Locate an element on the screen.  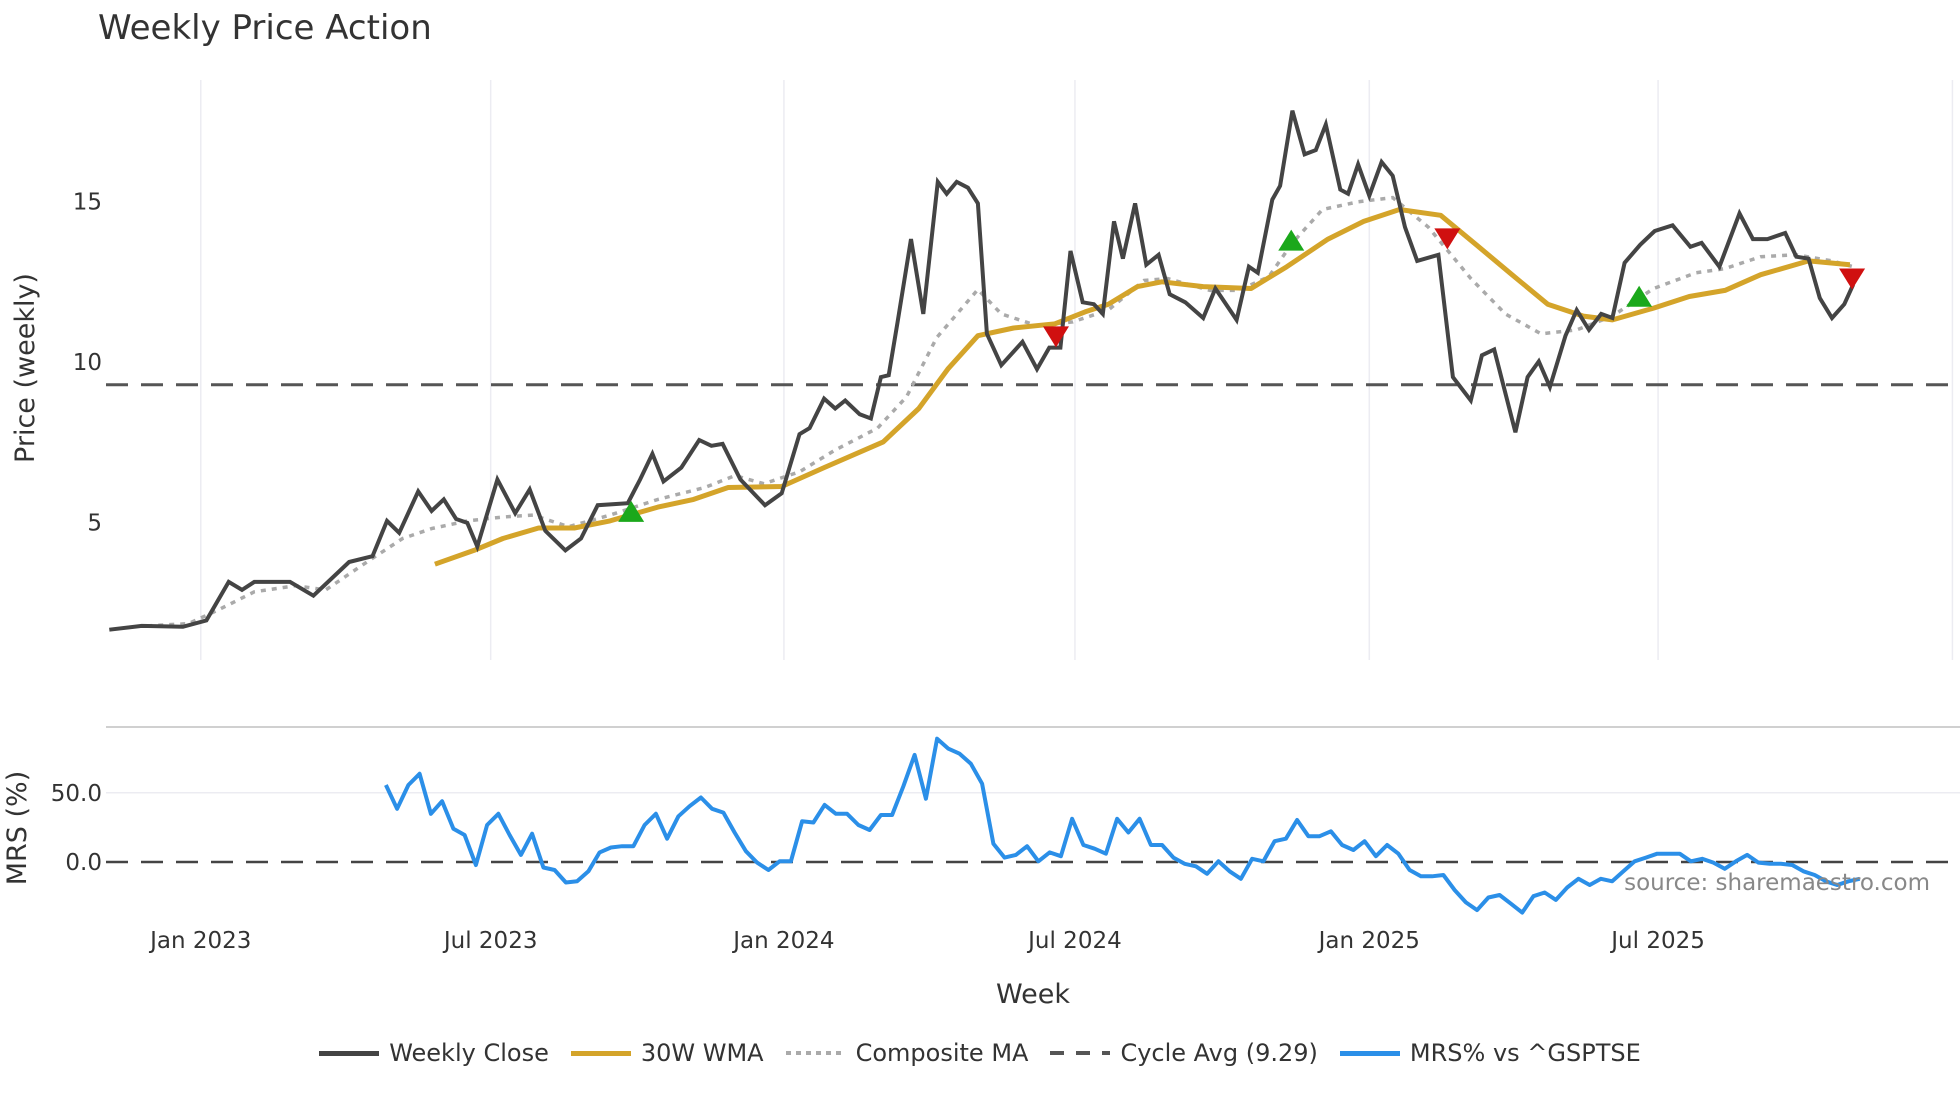
x-tick-label: Jan 2023 is located at coordinates (199, 941).